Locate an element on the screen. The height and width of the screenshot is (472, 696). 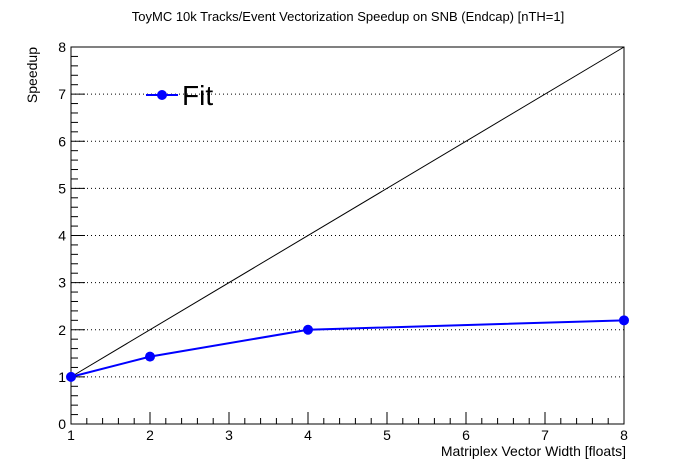
x-tick-label: 7 is located at coordinates (545, 435).